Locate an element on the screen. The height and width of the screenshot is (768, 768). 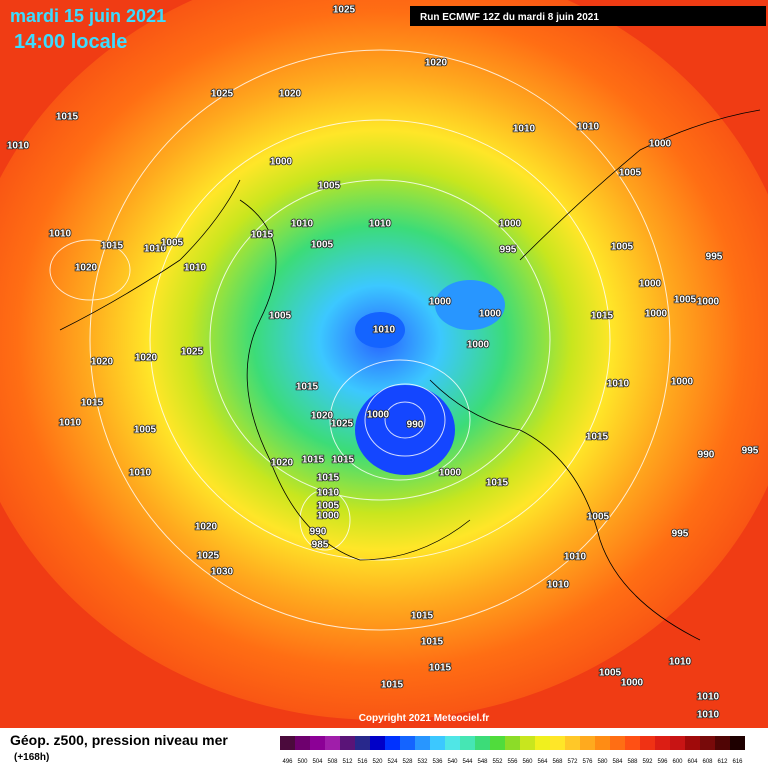
colorbar-label: 524 is located at coordinates (392, 762).